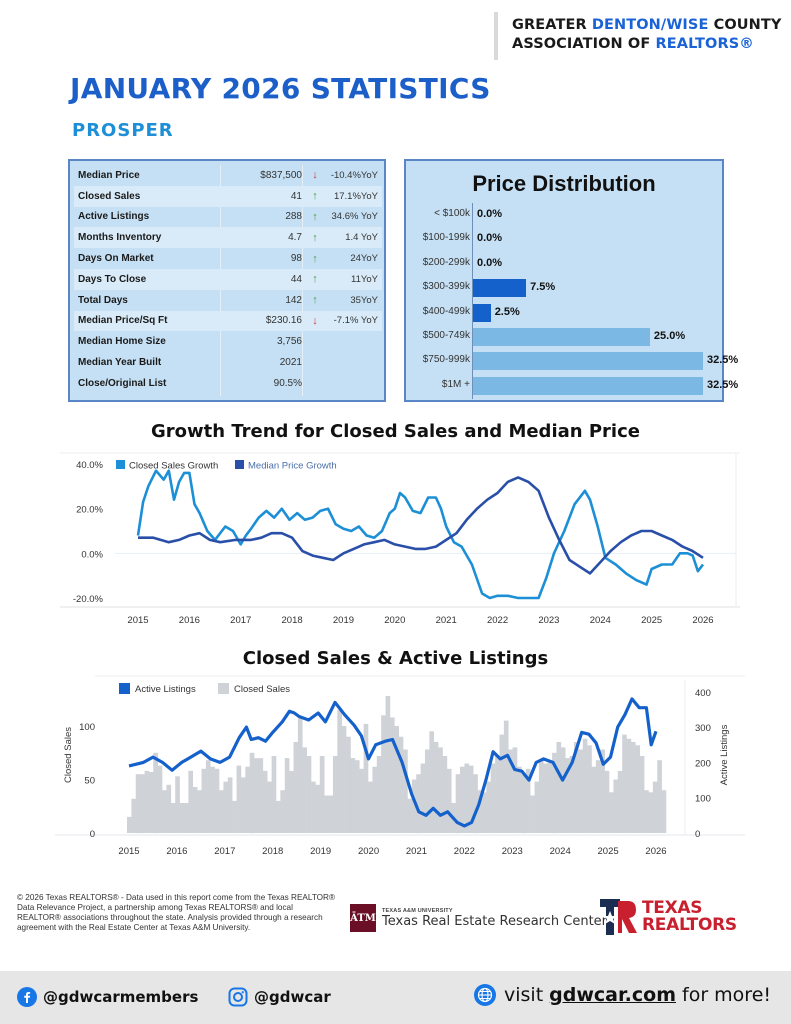 Image resolution: width=791 pixels, height=1024 pixels. I want to click on facebook-handle: @gdwcarmembers, so click(121, 997).